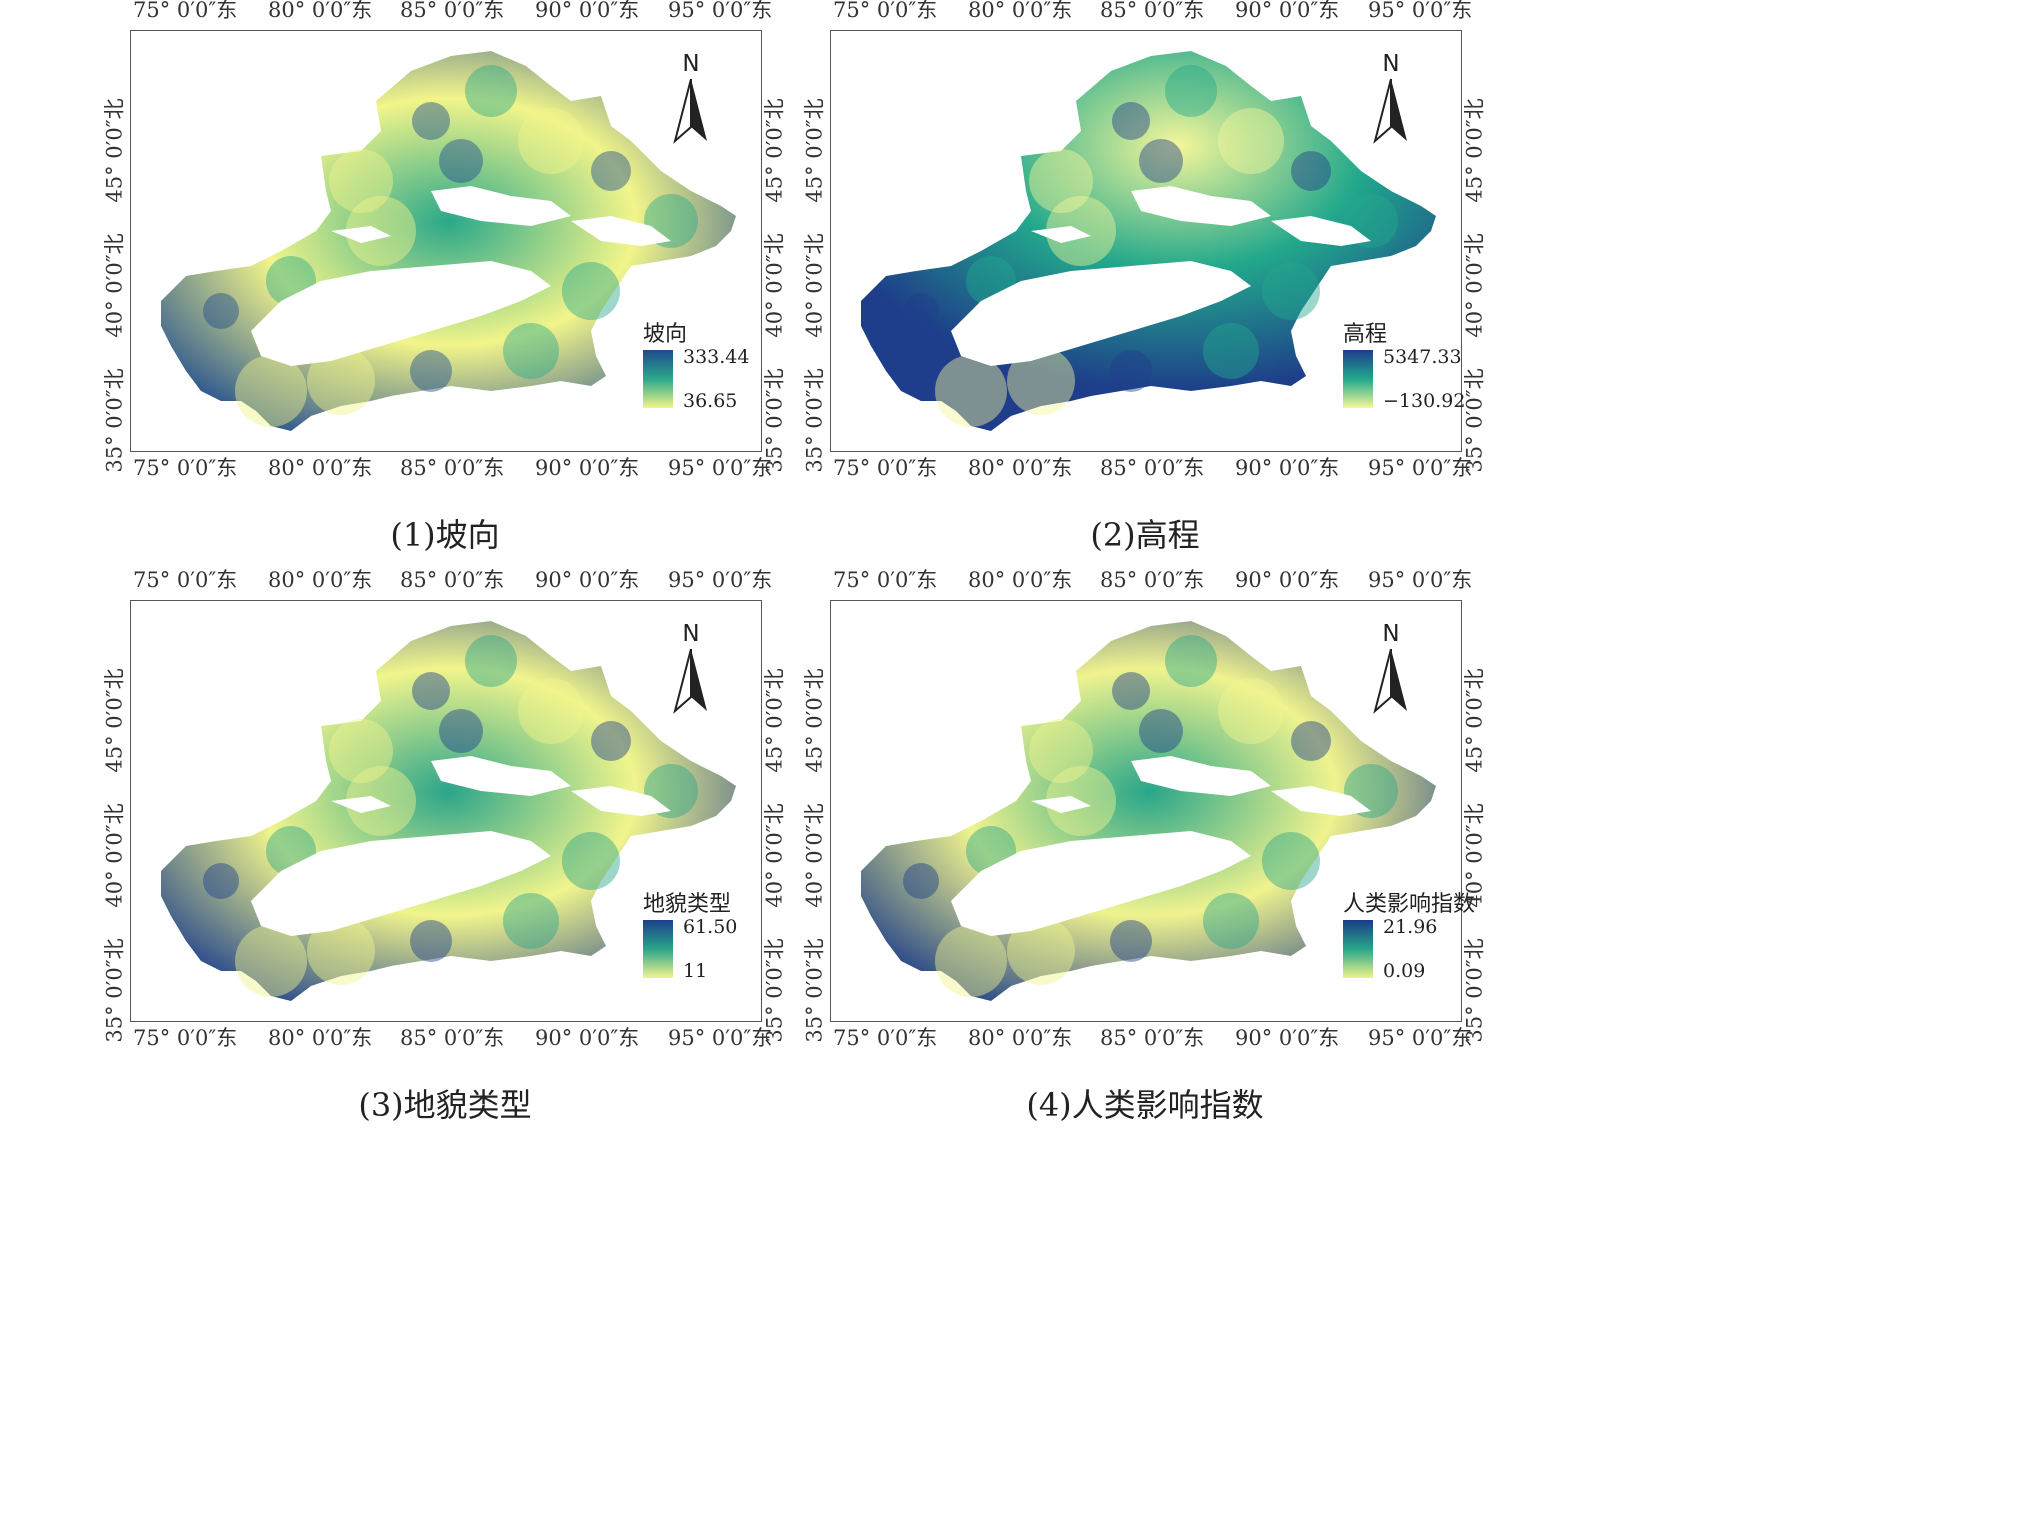 The height and width of the screenshot is (1518, 2040). What do you see at coordinates (1424, 401) in the screenshot?
I see `legend-min: −130.92` at bounding box center [1424, 401].